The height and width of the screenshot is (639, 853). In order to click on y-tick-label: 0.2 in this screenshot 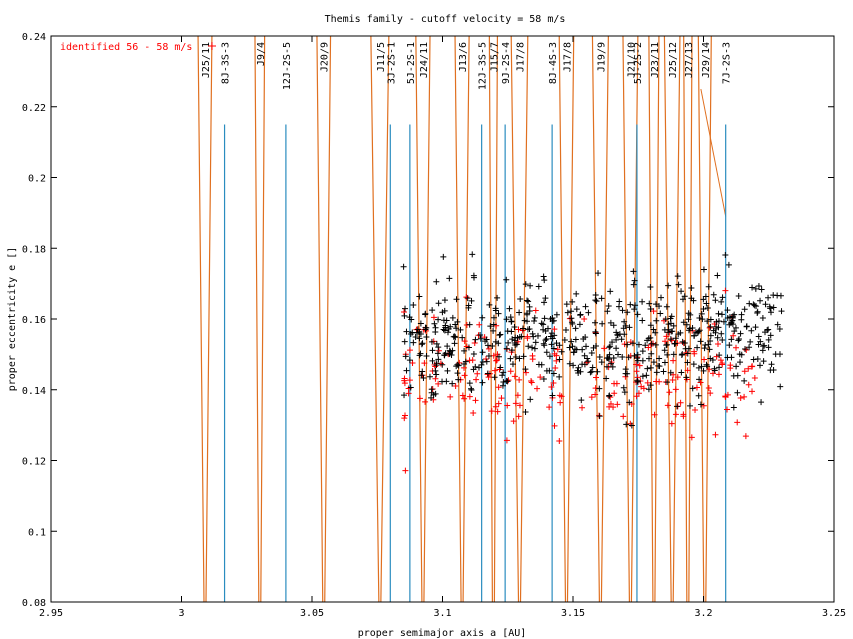, I will do `click(37, 179)`.